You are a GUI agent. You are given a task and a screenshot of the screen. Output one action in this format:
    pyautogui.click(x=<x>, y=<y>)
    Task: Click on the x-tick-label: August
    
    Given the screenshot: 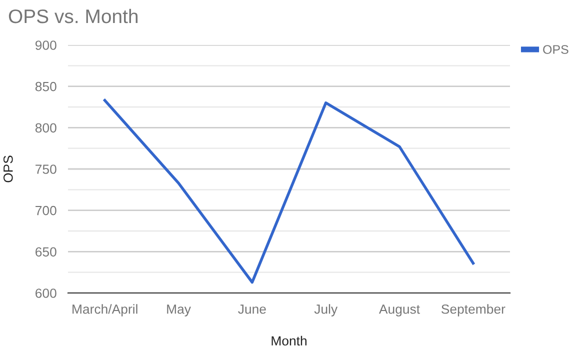 What is the action you would take?
    pyautogui.click(x=399, y=310)
    